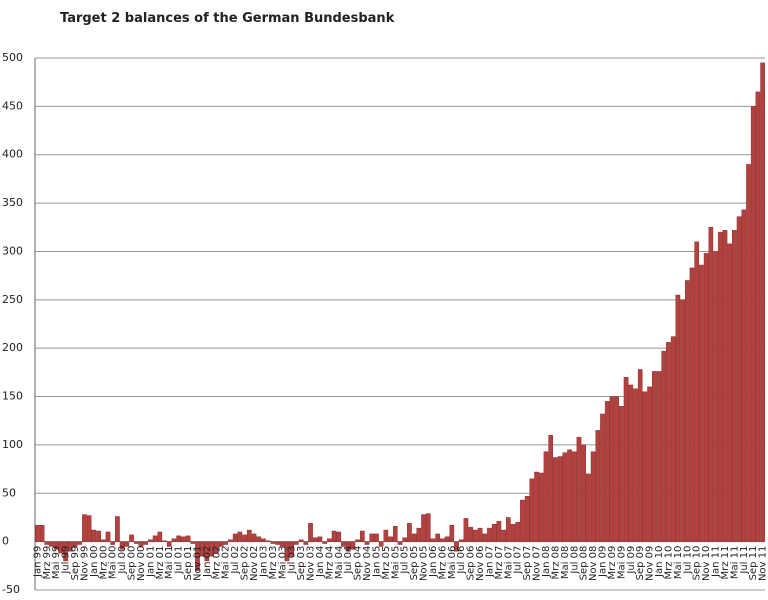 The width and height of the screenshot is (768, 600). I want to click on x-tick-label: Sep 02, so click(245, 563).